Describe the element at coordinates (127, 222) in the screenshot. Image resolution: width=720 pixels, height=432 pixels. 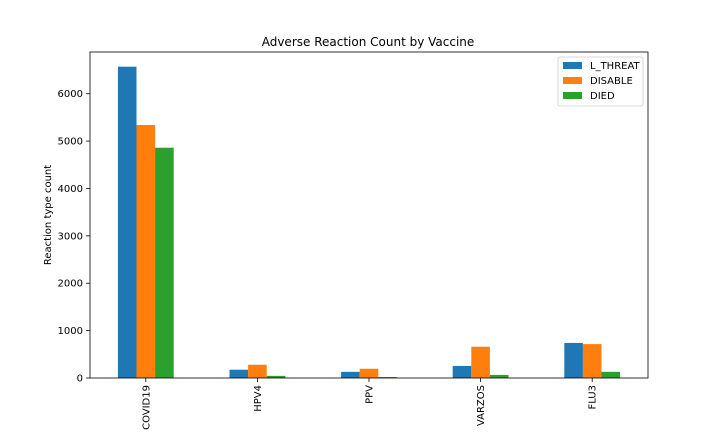
I see `bar-l-threat-covid19` at that location.